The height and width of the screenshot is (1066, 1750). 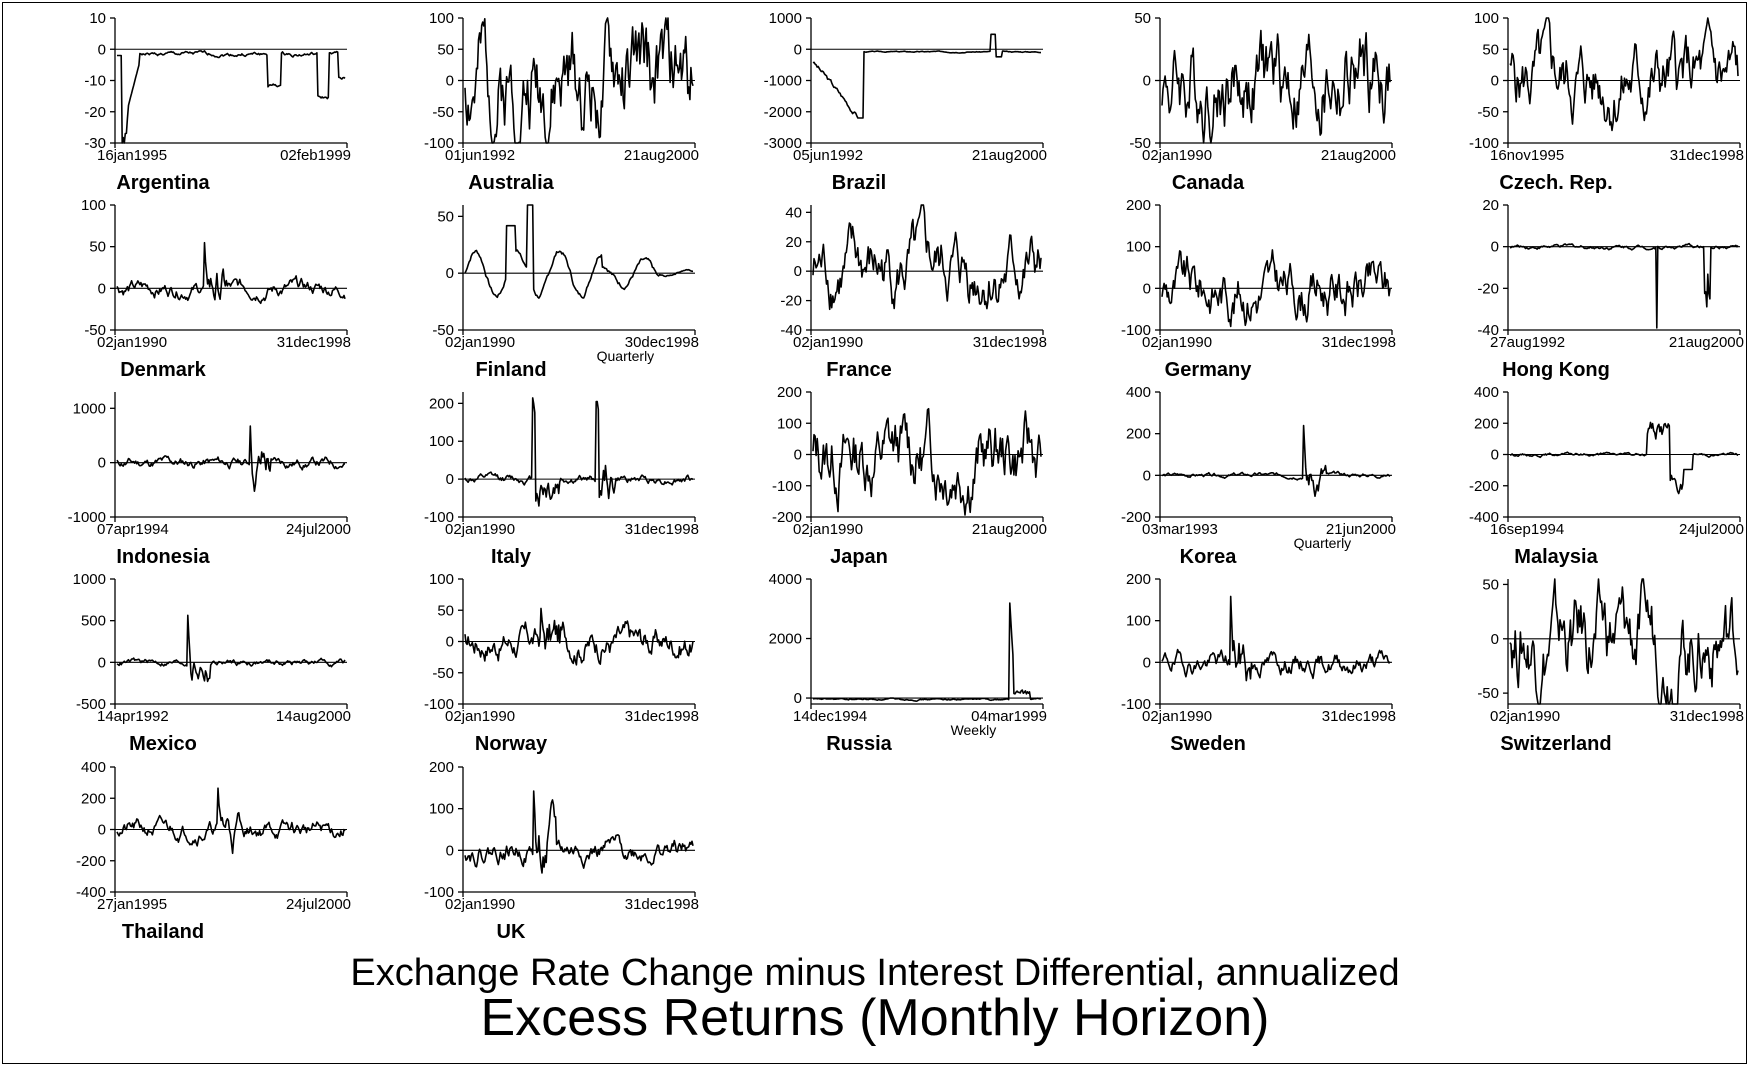 I want to click on series-line-finland, so click(x=579, y=251).